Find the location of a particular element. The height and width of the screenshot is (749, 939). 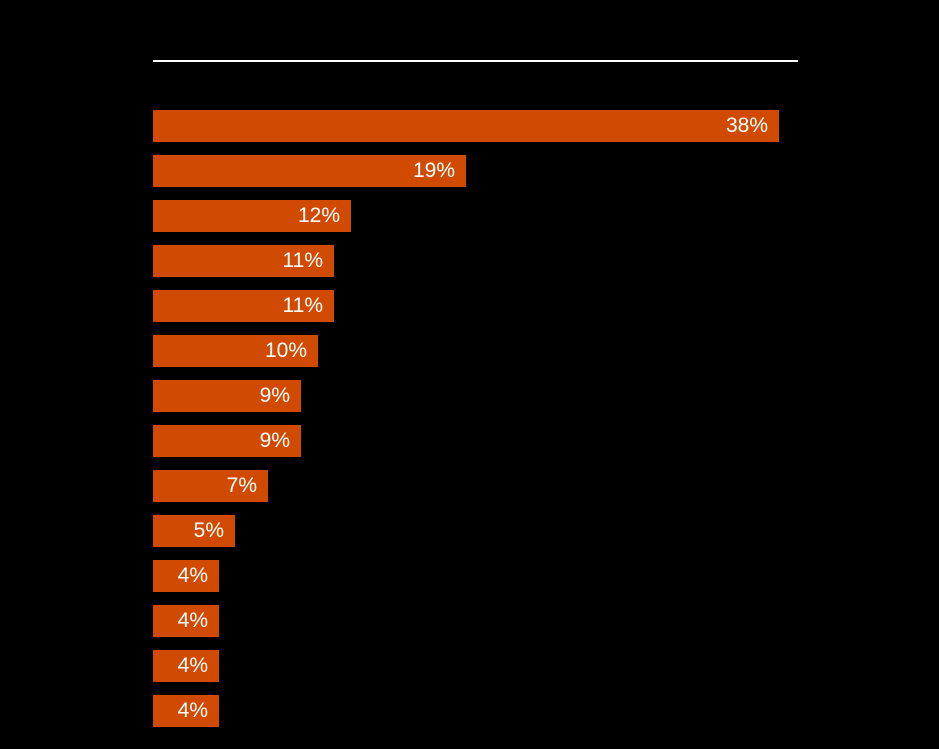

bar-row: 38% is located at coordinates (466, 126).